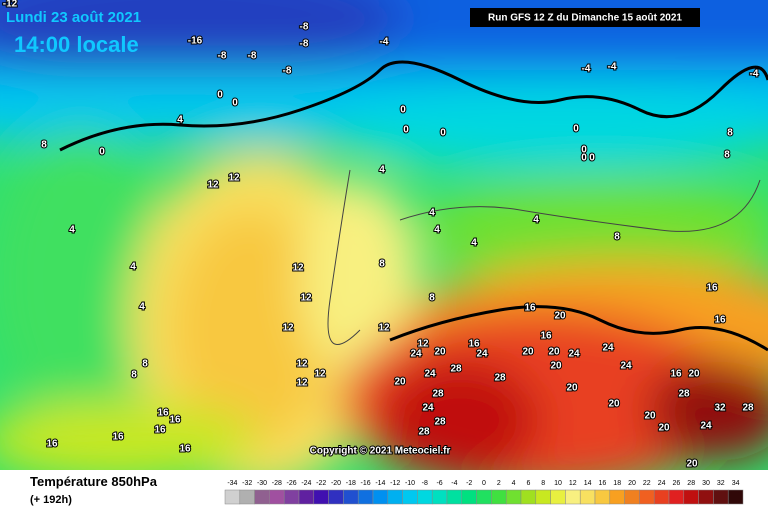 The image size is (768, 517). What do you see at coordinates (425, 483) in the screenshot?
I see `scale-tick-label: -8` at bounding box center [425, 483].